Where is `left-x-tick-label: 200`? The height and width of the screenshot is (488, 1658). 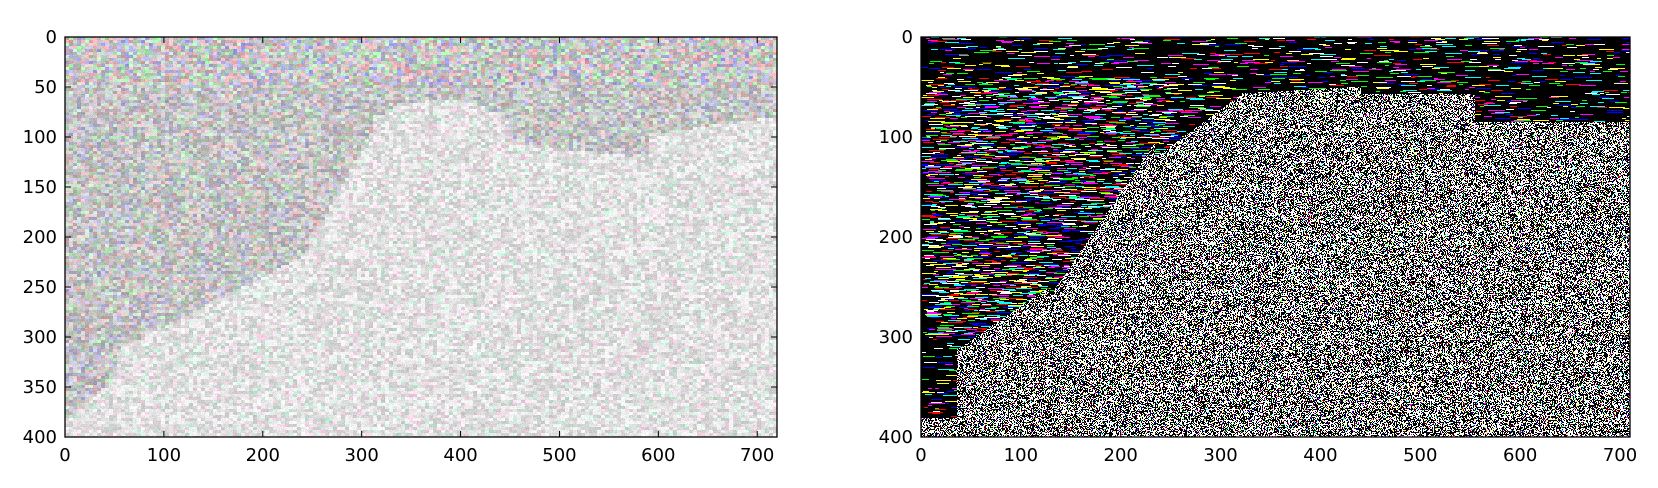 left-x-tick-label: 200 is located at coordinates (263, 455).